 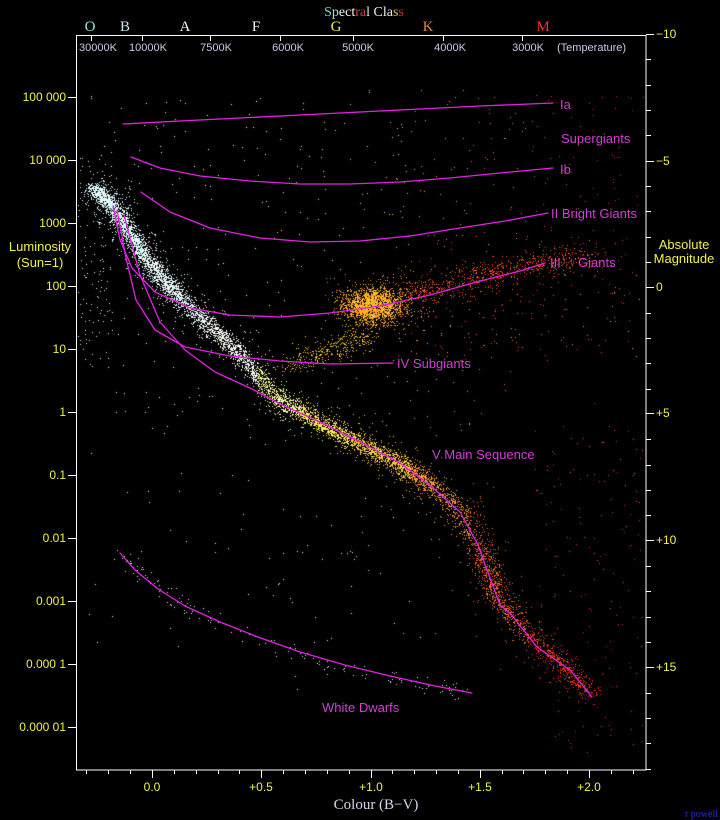 I want to click on temperature-label: 5000K, so click(x=358, y=48).